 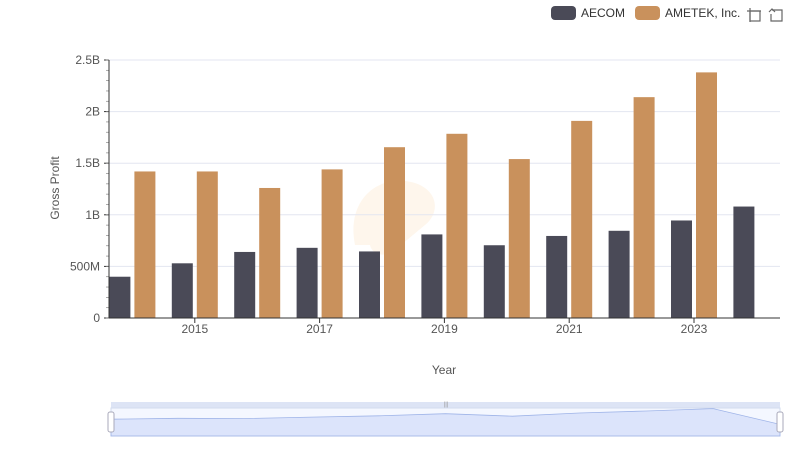 I want to click on legend-label-ametek: AMETEK, Inc., so click(x=703, y=13).